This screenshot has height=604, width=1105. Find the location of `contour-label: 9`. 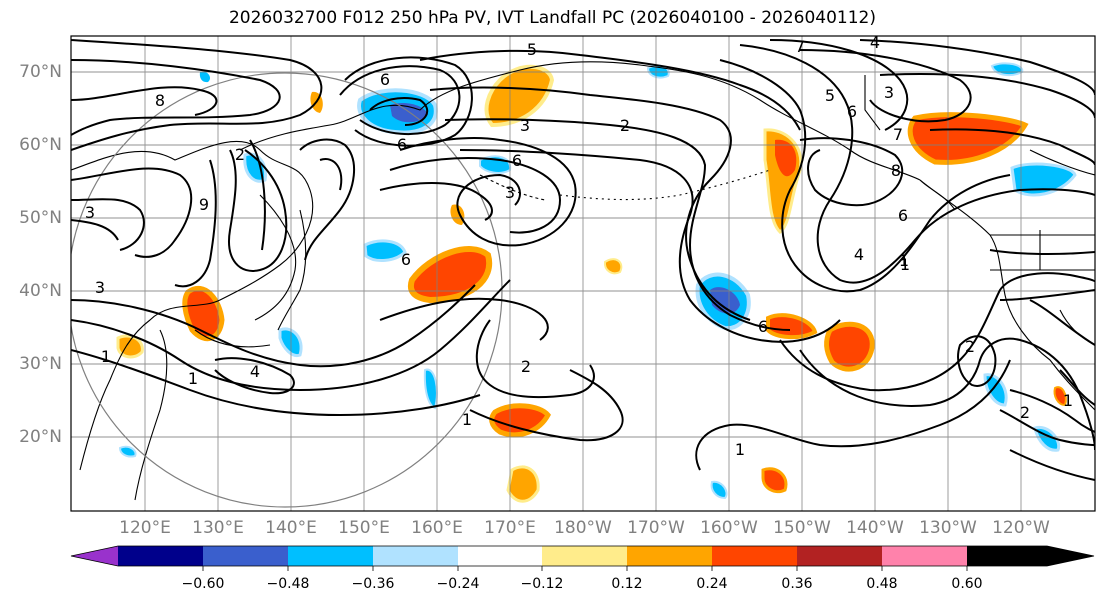

contour-label: 9 is located at coordinates (204, 204).